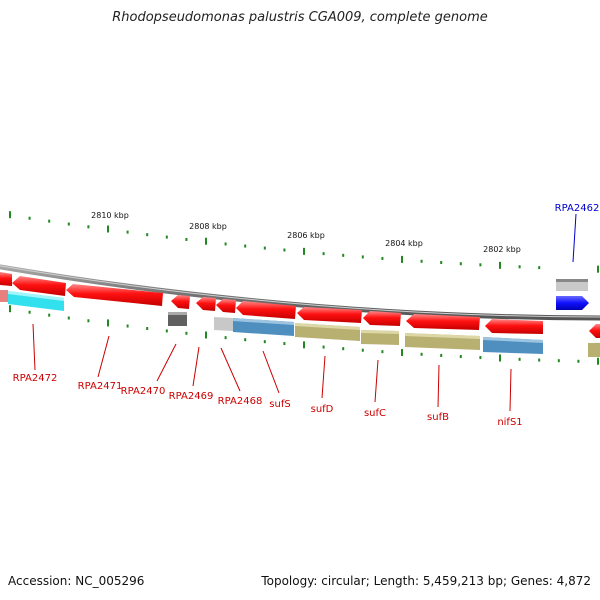 This screenshot has height=600, width=600. What do you see at coordinates (531, 581) in the screenshot?
I see `genes-label: Genes:` at bounding box center [531, 581].